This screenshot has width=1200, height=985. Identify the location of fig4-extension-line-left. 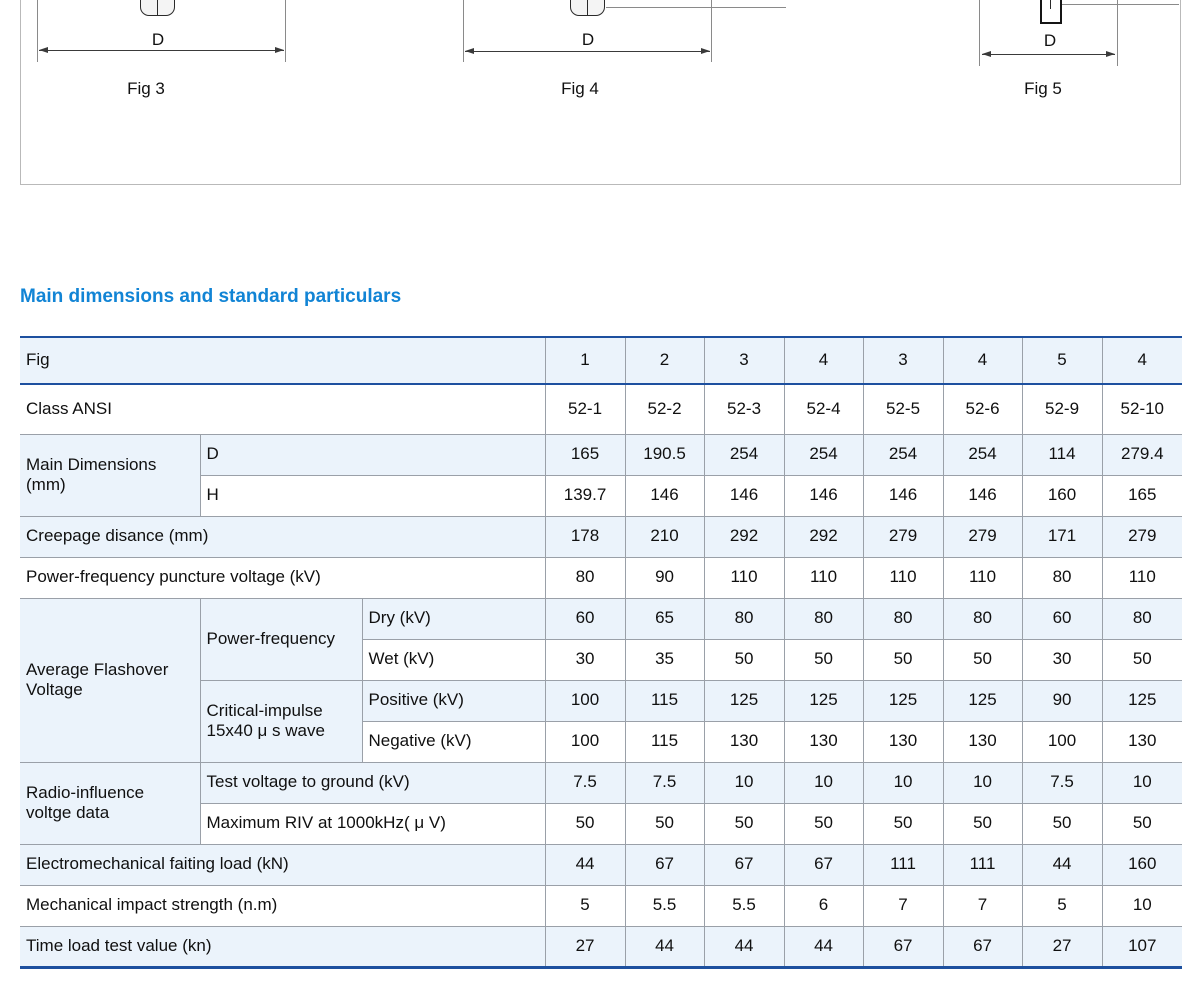
(463, 31).